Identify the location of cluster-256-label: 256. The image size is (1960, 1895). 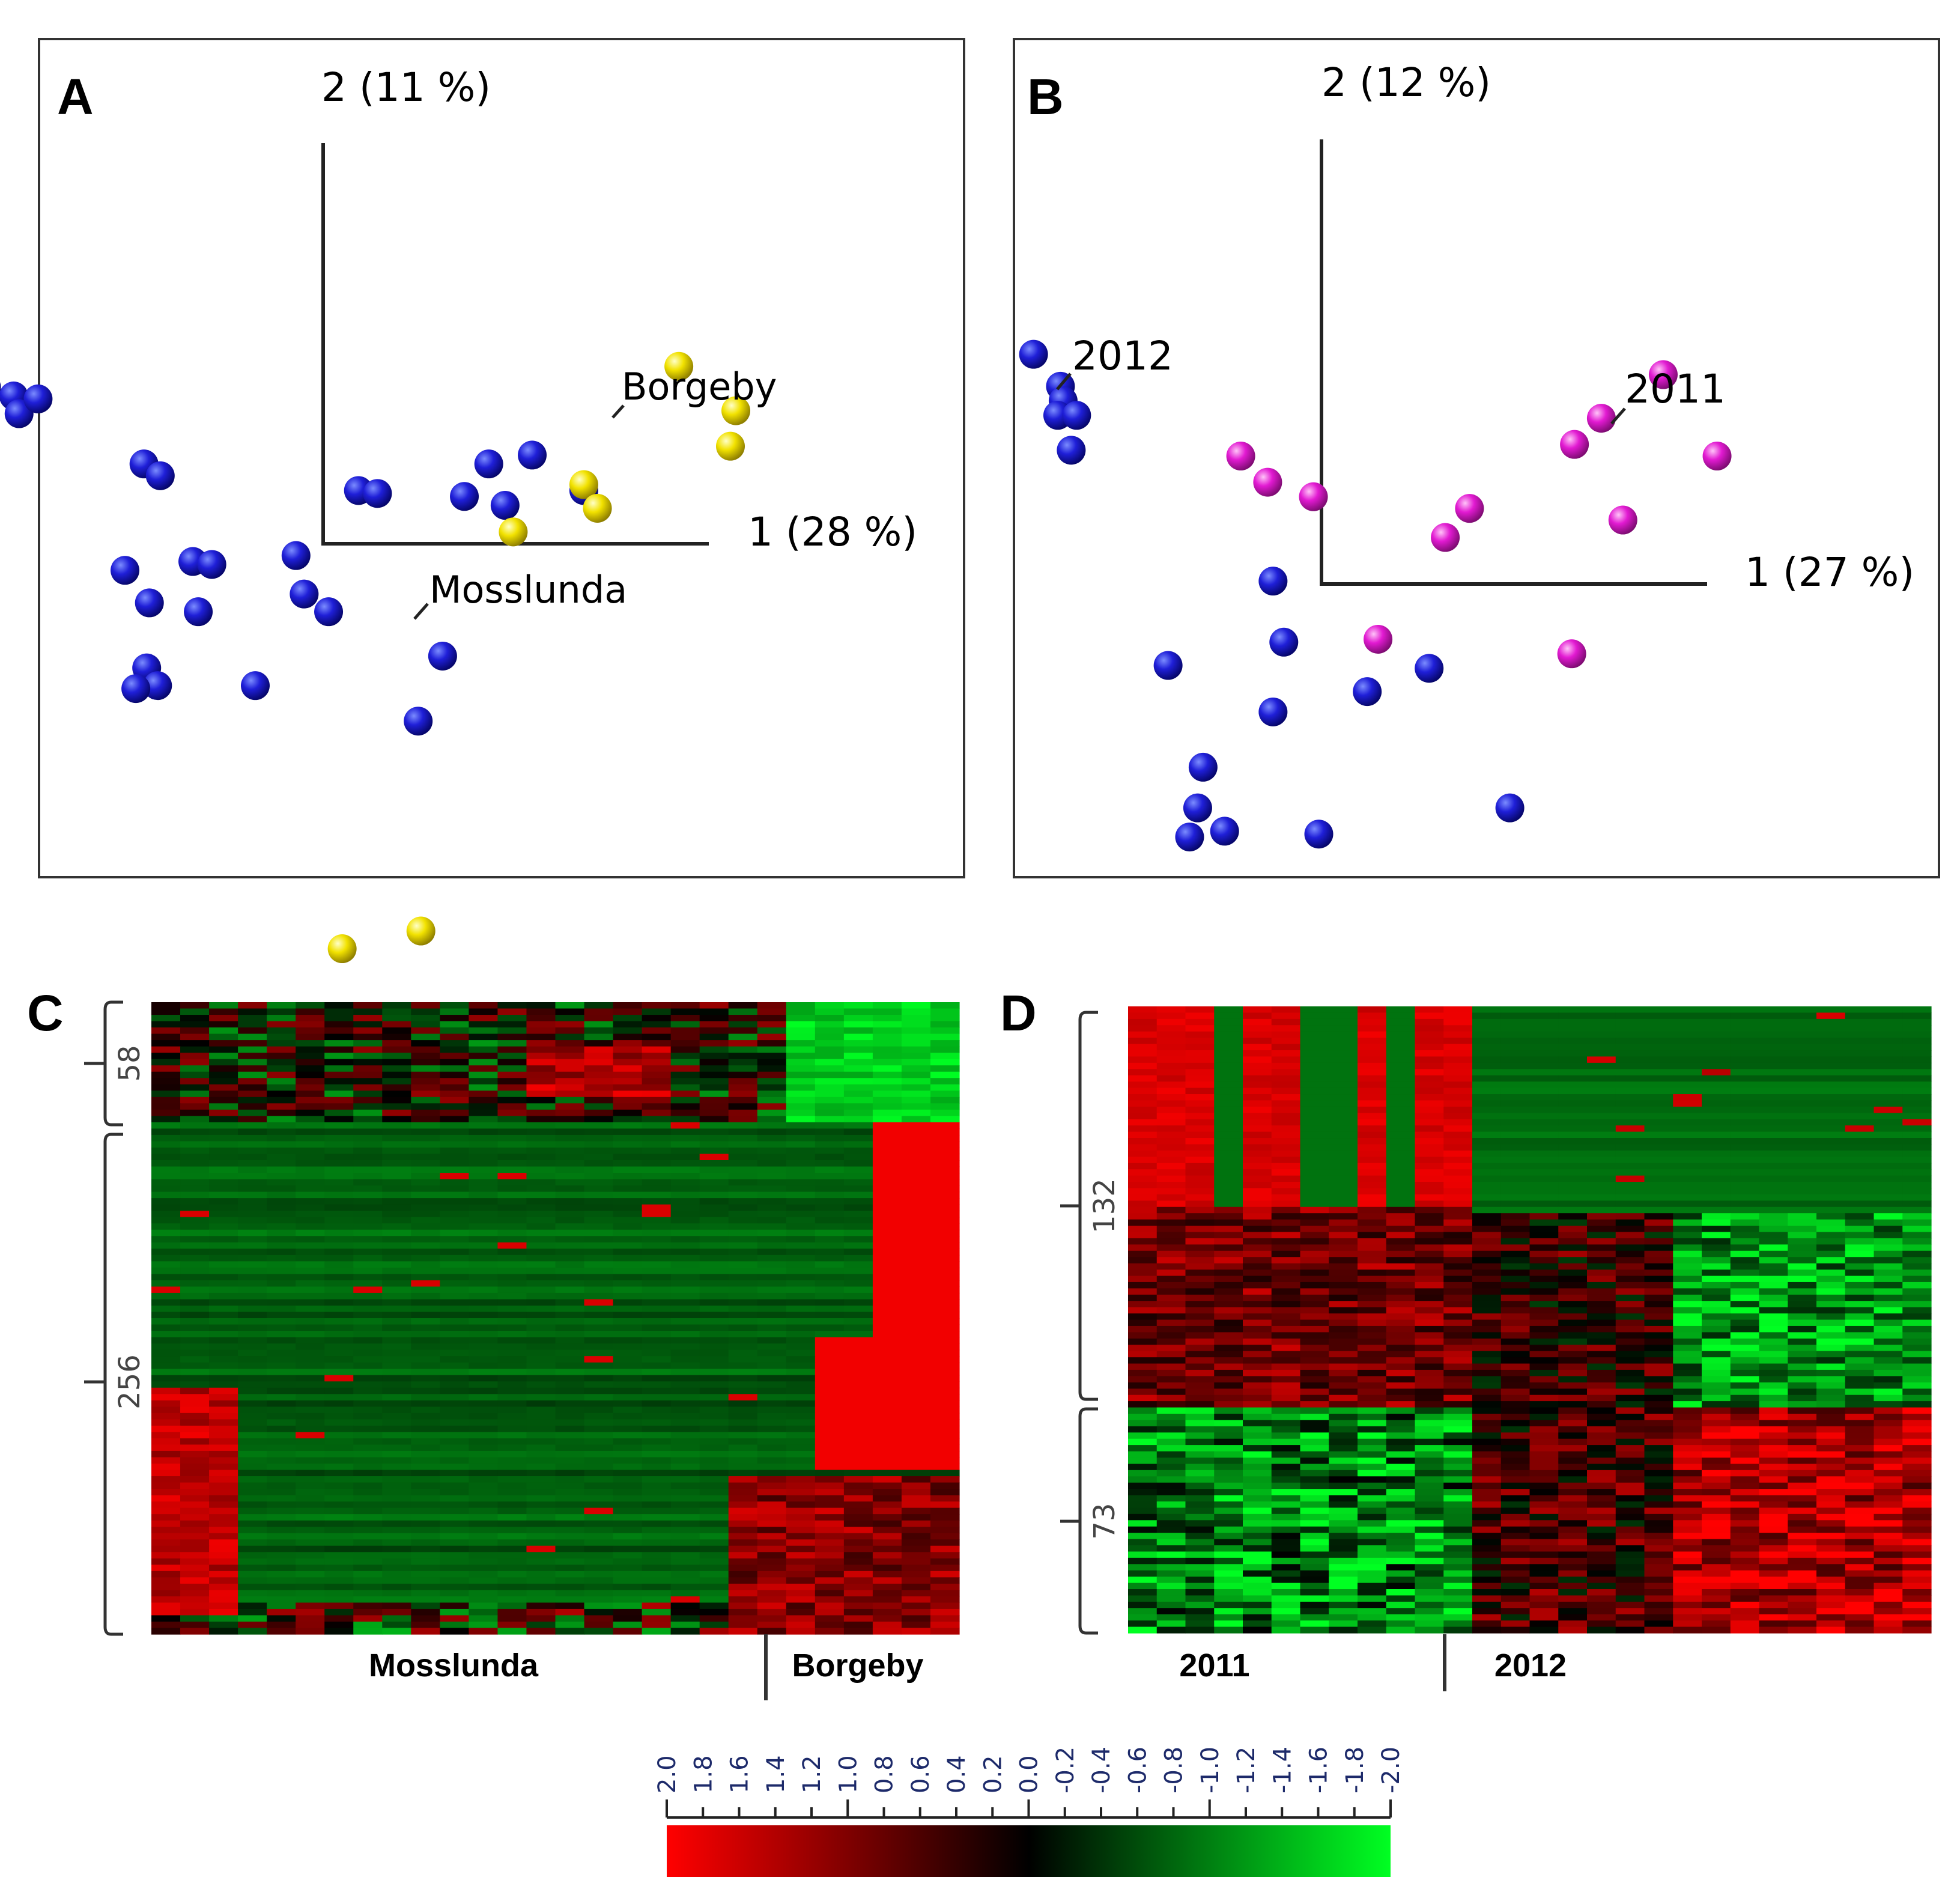
(130, 1382).